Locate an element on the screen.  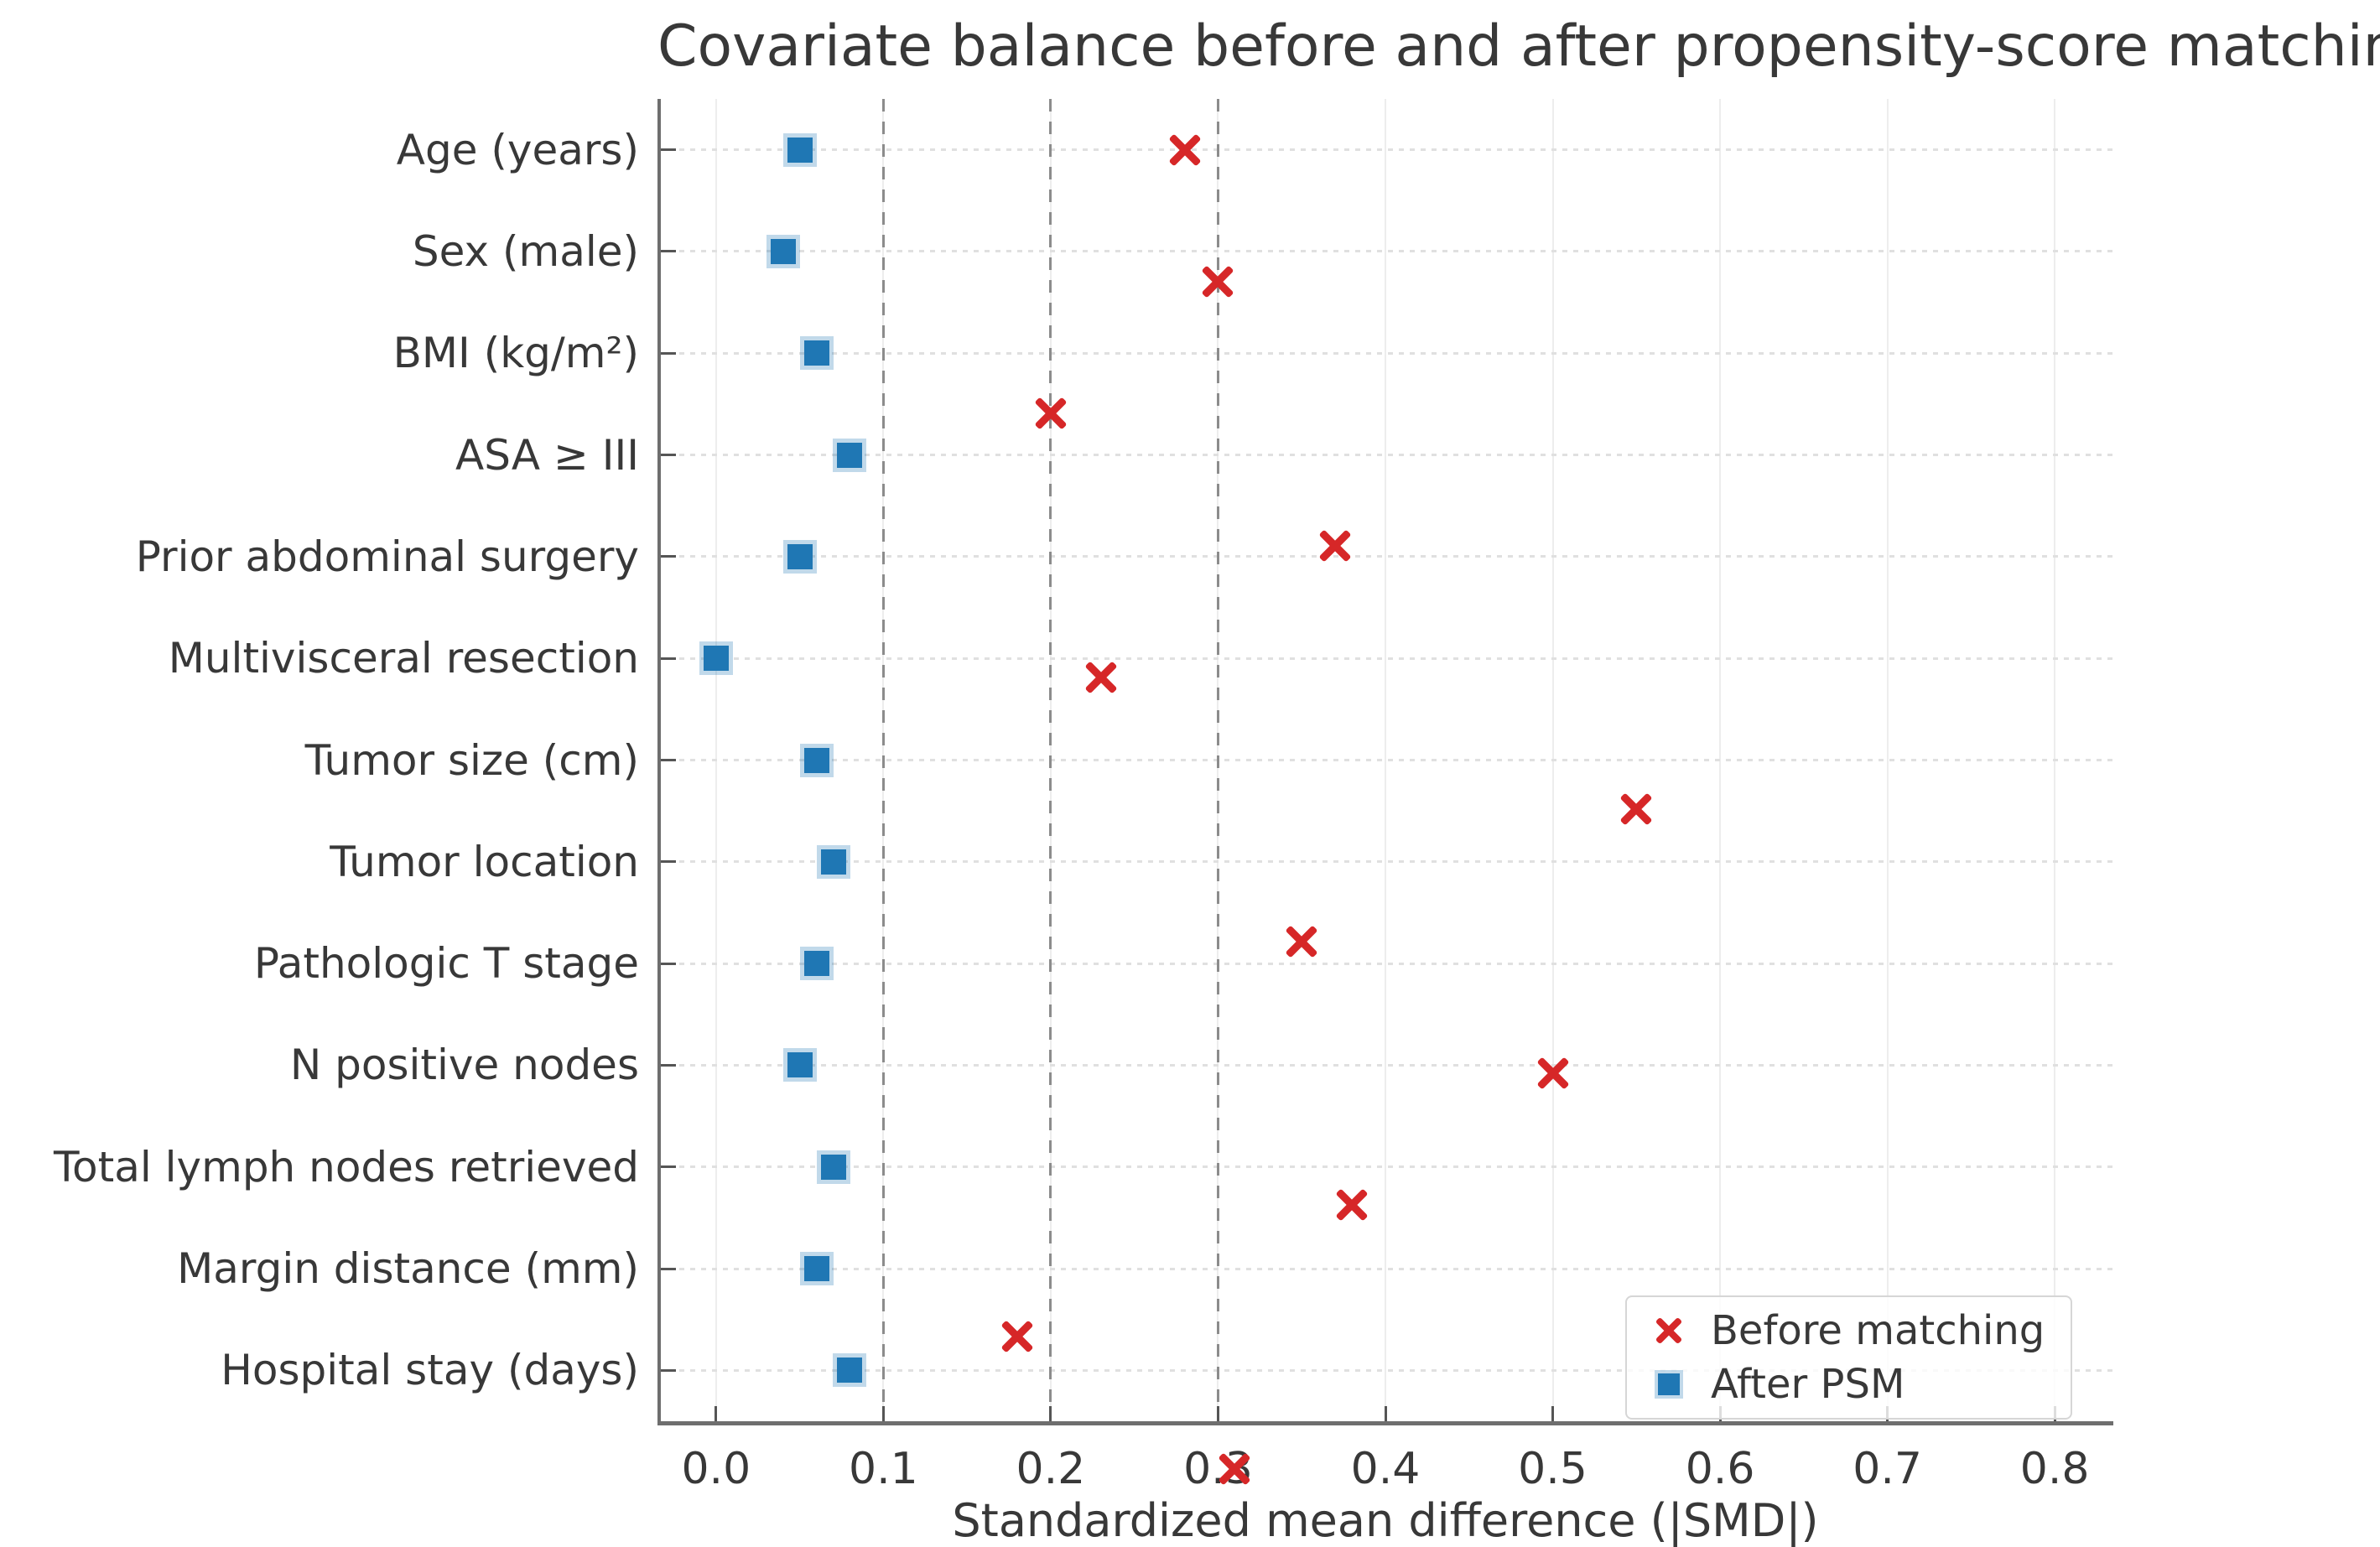
x-axis-line is located at coordinates (1385, 1423).